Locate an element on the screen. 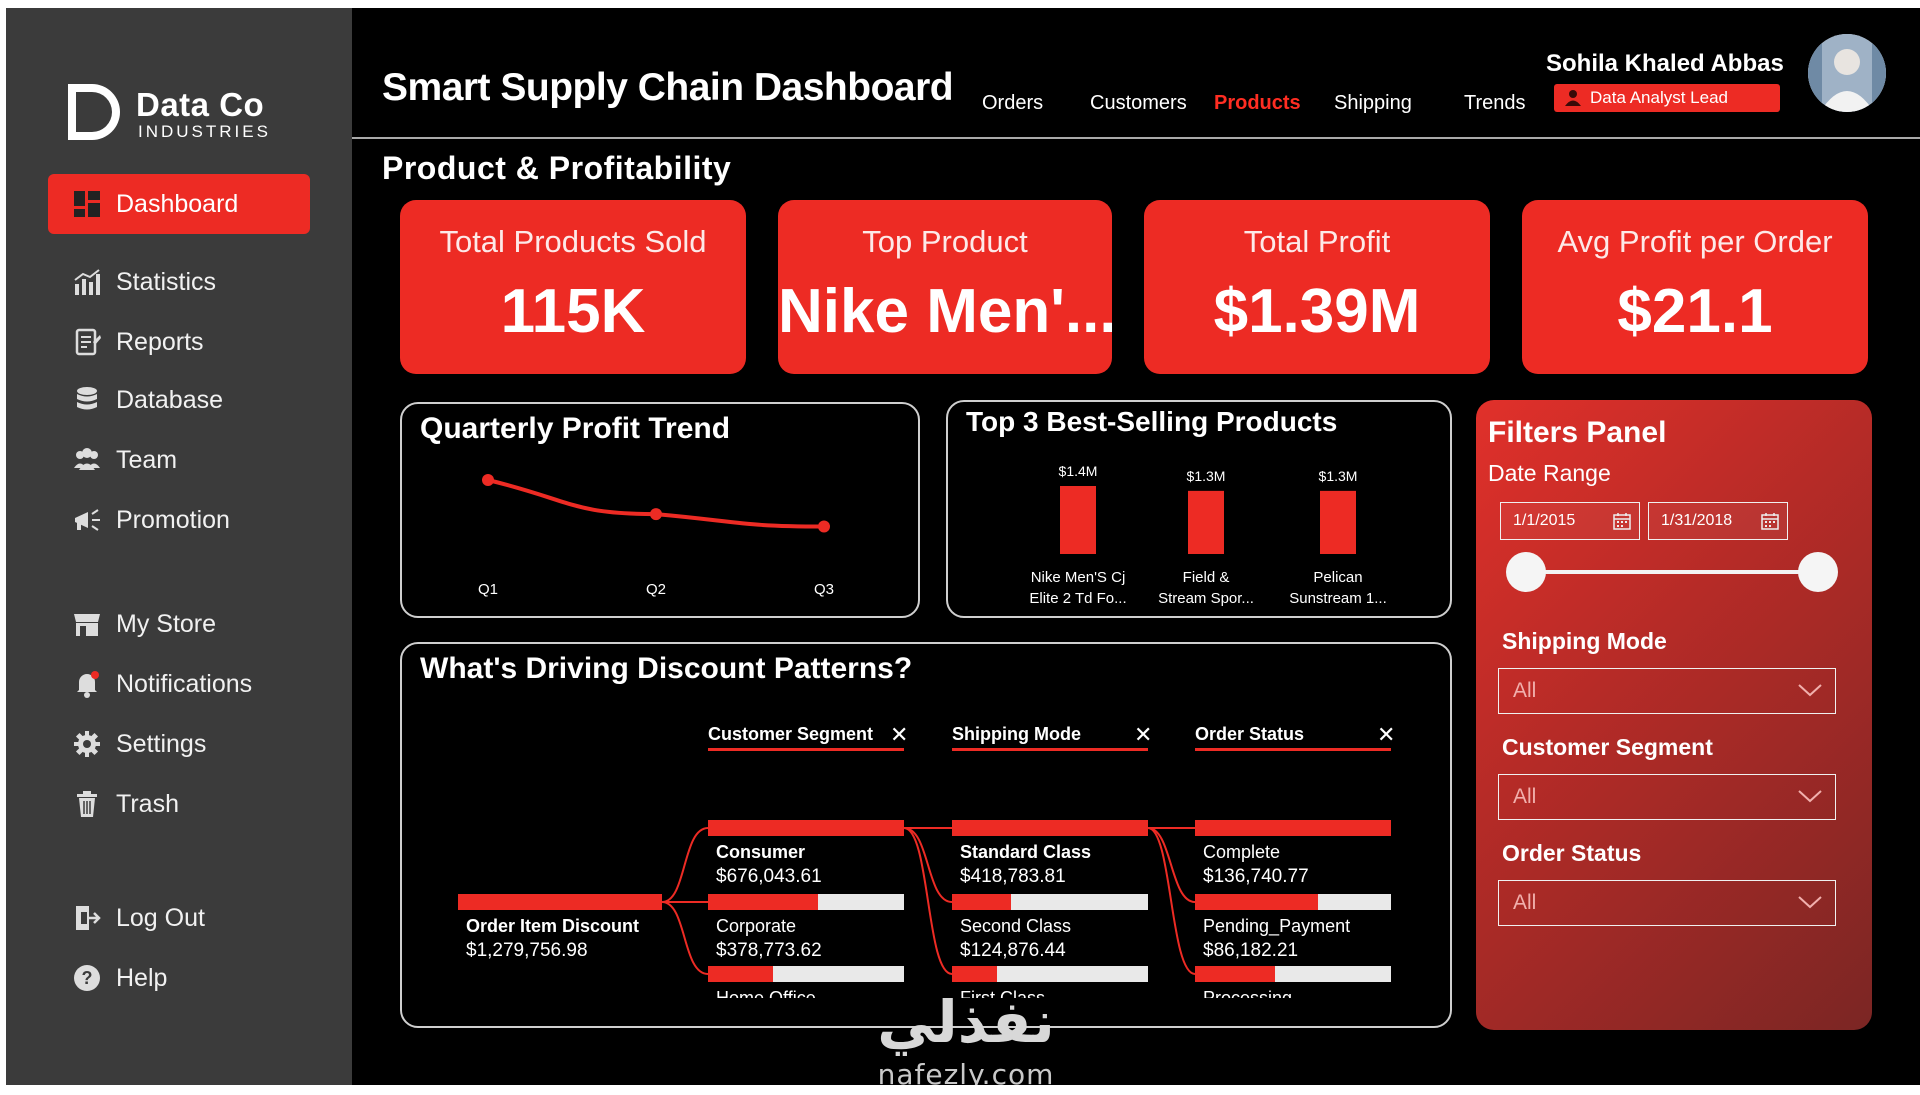  sidebar-item-promotion: Promotion is located at coordinates (179, 520).